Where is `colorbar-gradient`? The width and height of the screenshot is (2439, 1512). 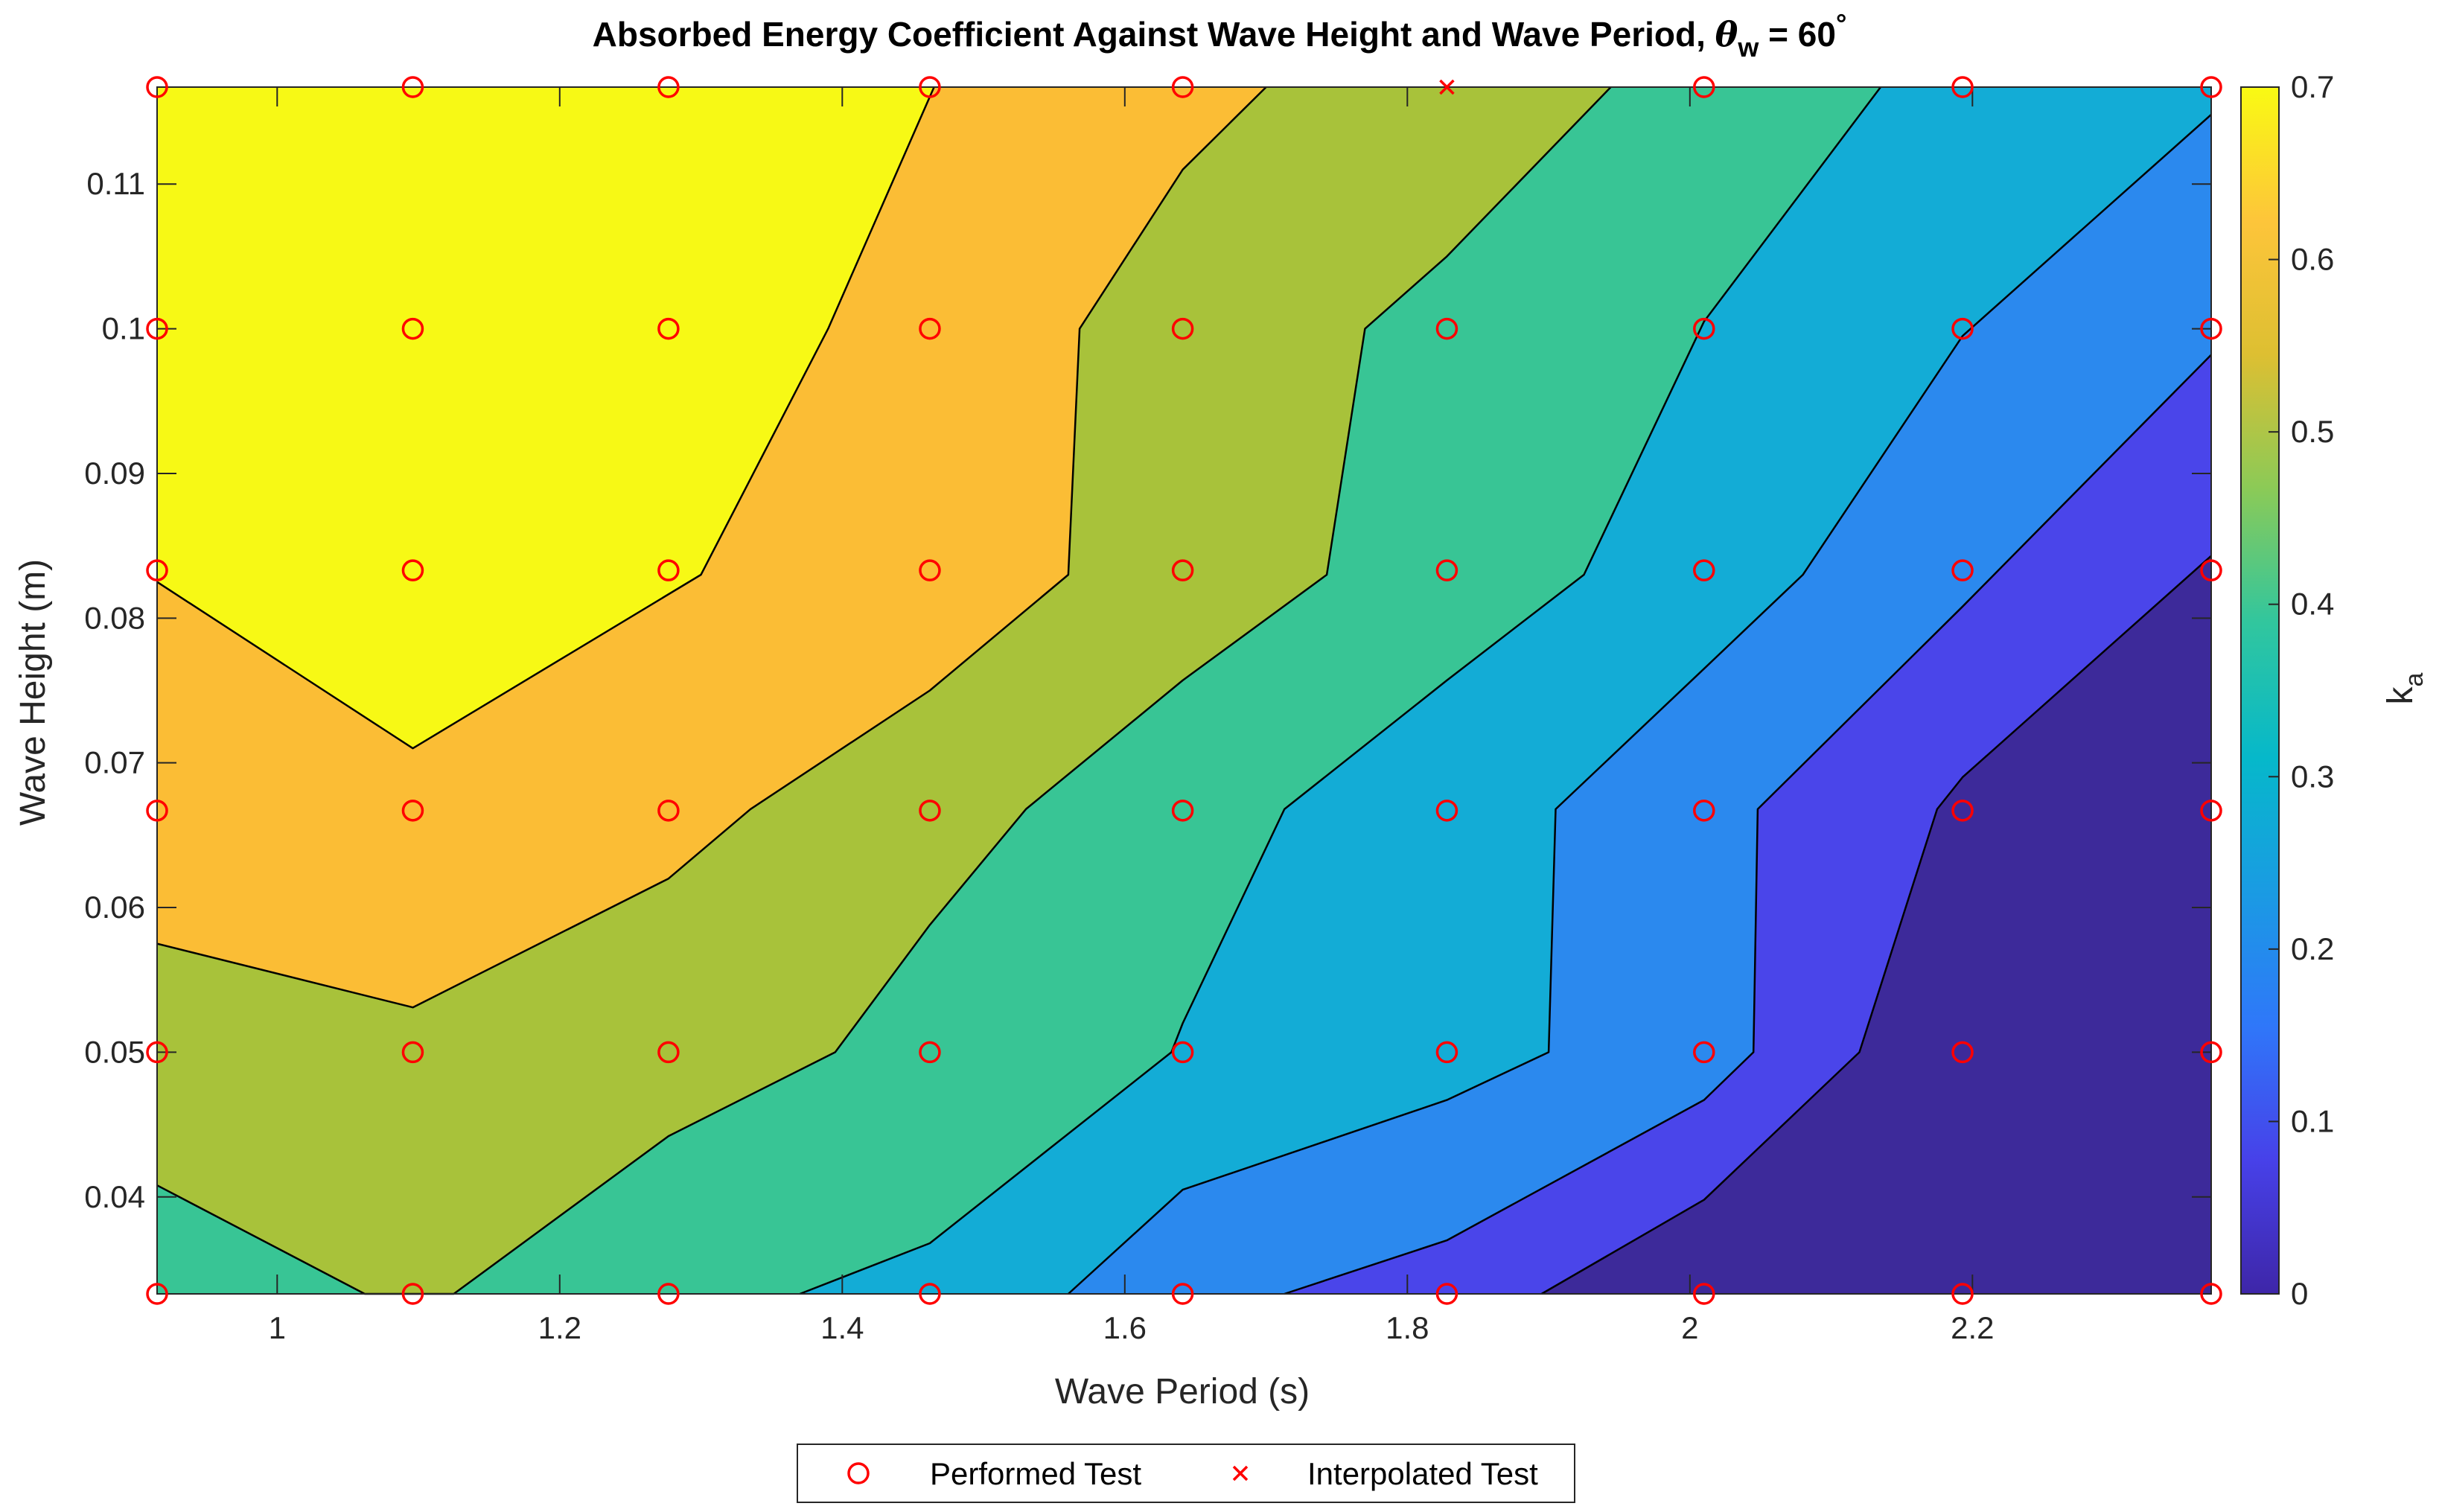
colorbar-gradient is located at coordinates (2260, 690).